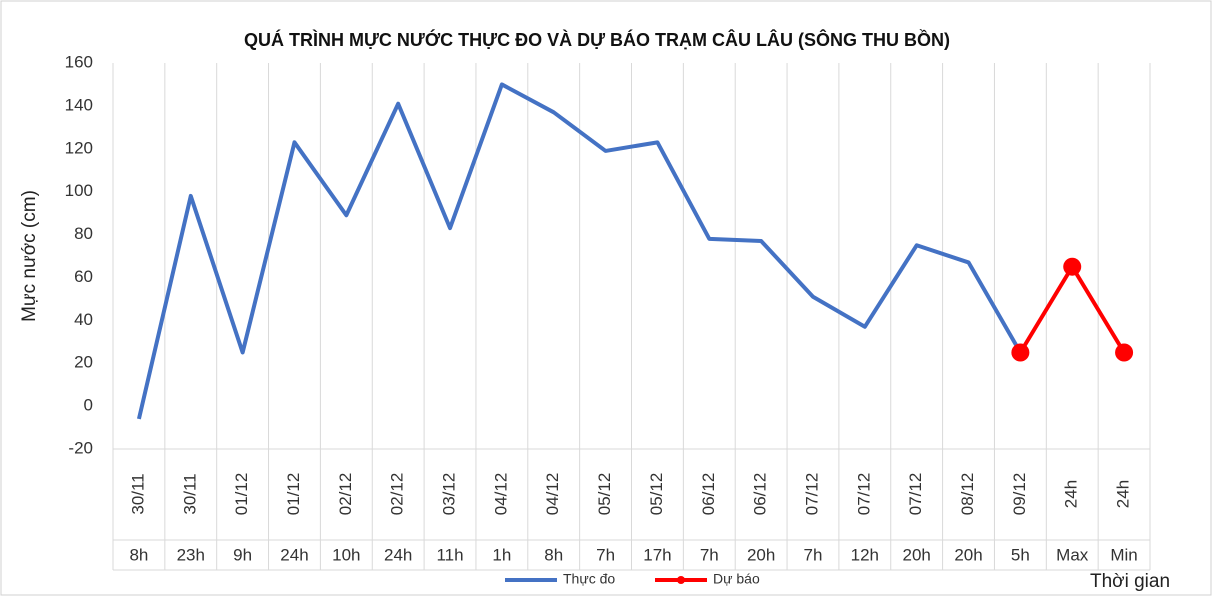  What do you see at coordinates (1123, 554) in the screenshot?
I see `x-tick-time: Min` at bounding box center [1123, 554].